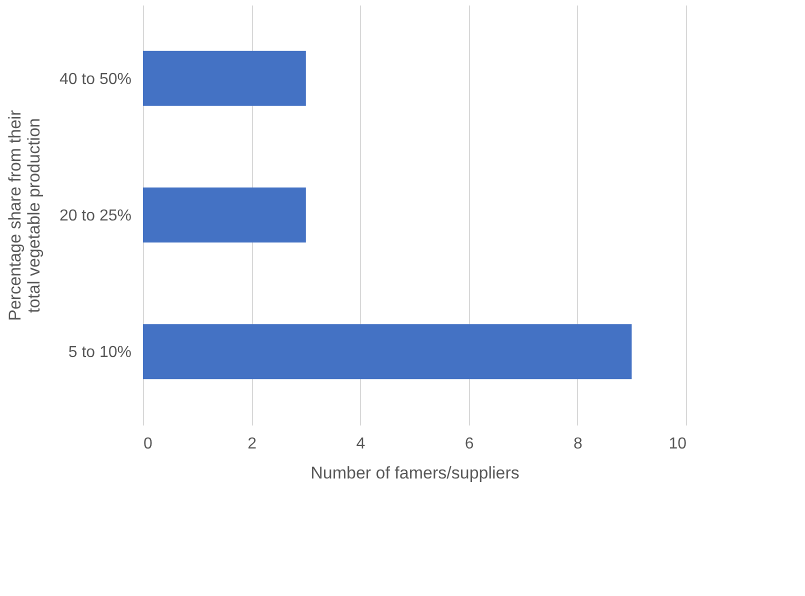  What do you see at coordinates (415, 473) in the screenshot?
I see `x-axis-title: Number of famers/suppliers` at bounding box center [415, 473].